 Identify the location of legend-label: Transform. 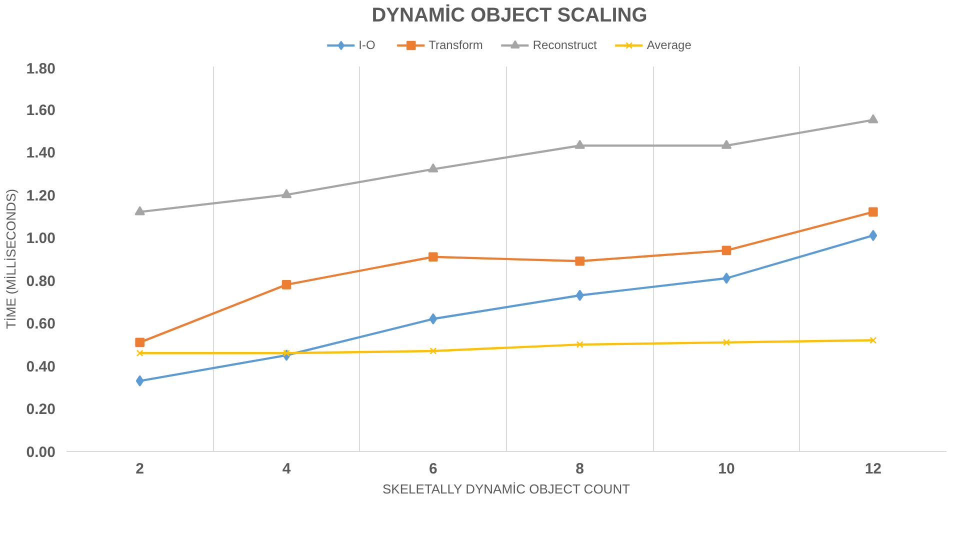
(455, 45).